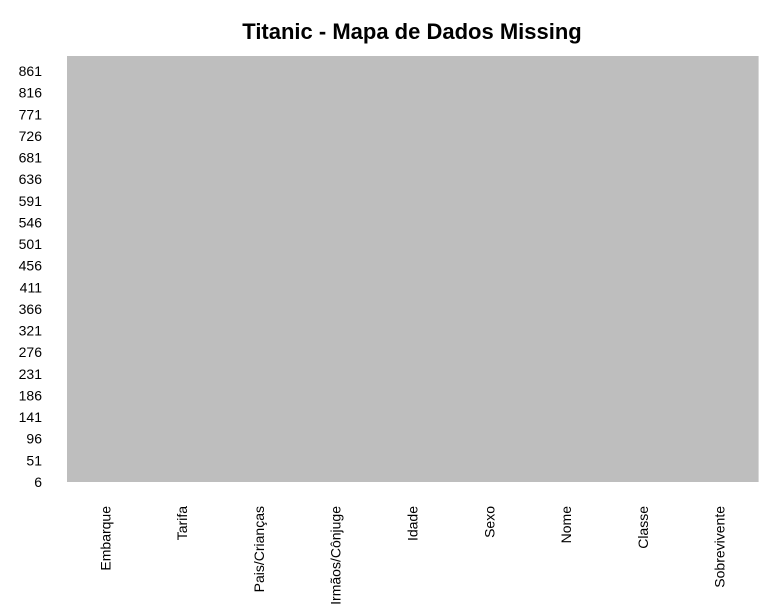  Describe the element at coordinates (31, 331) in the screenshot. I see `y-tick-label: 321` at that location.